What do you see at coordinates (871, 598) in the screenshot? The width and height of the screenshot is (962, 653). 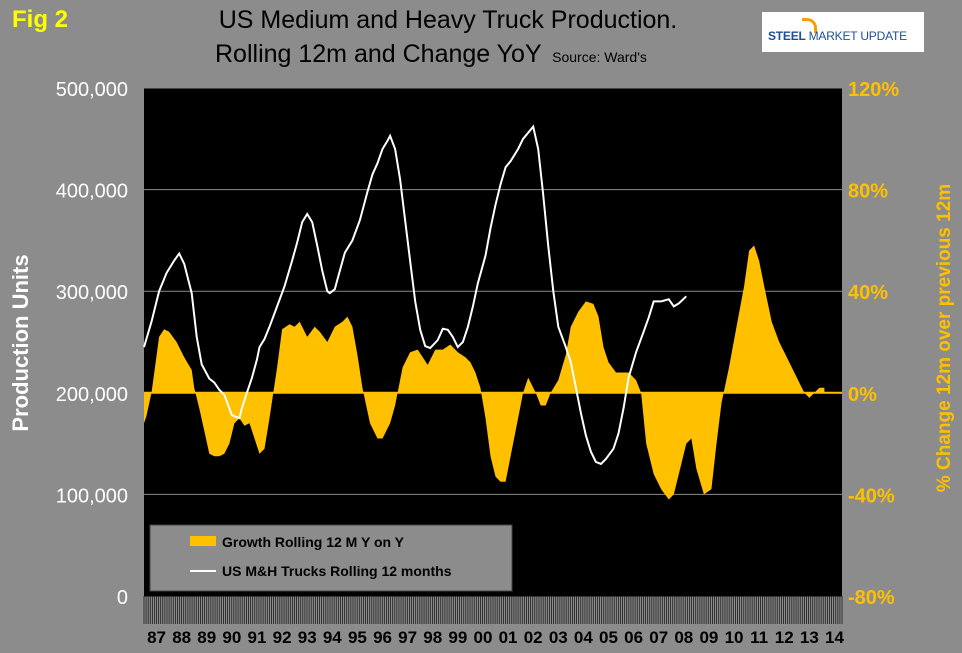 I see `right-tick-label: -80%` at bounding box center [871, 598].